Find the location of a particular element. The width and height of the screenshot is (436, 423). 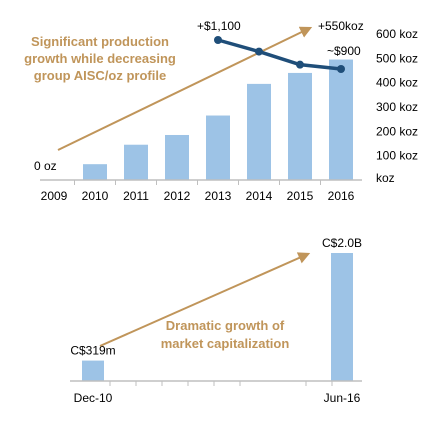

y-tick-label: 600 koz is located at coordinates (397, 34).